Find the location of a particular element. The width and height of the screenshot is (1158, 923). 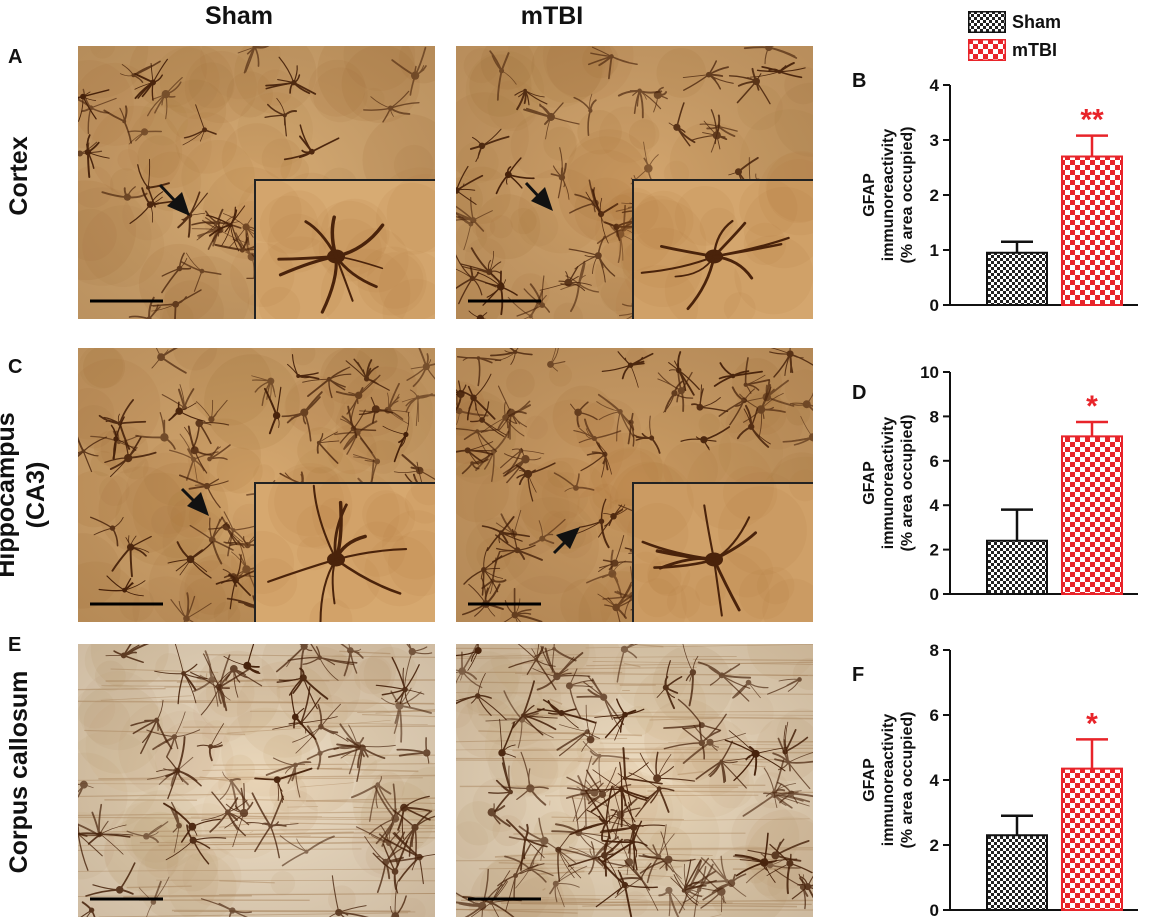

panel-letter-a: A is located at coordinates (15, 57).